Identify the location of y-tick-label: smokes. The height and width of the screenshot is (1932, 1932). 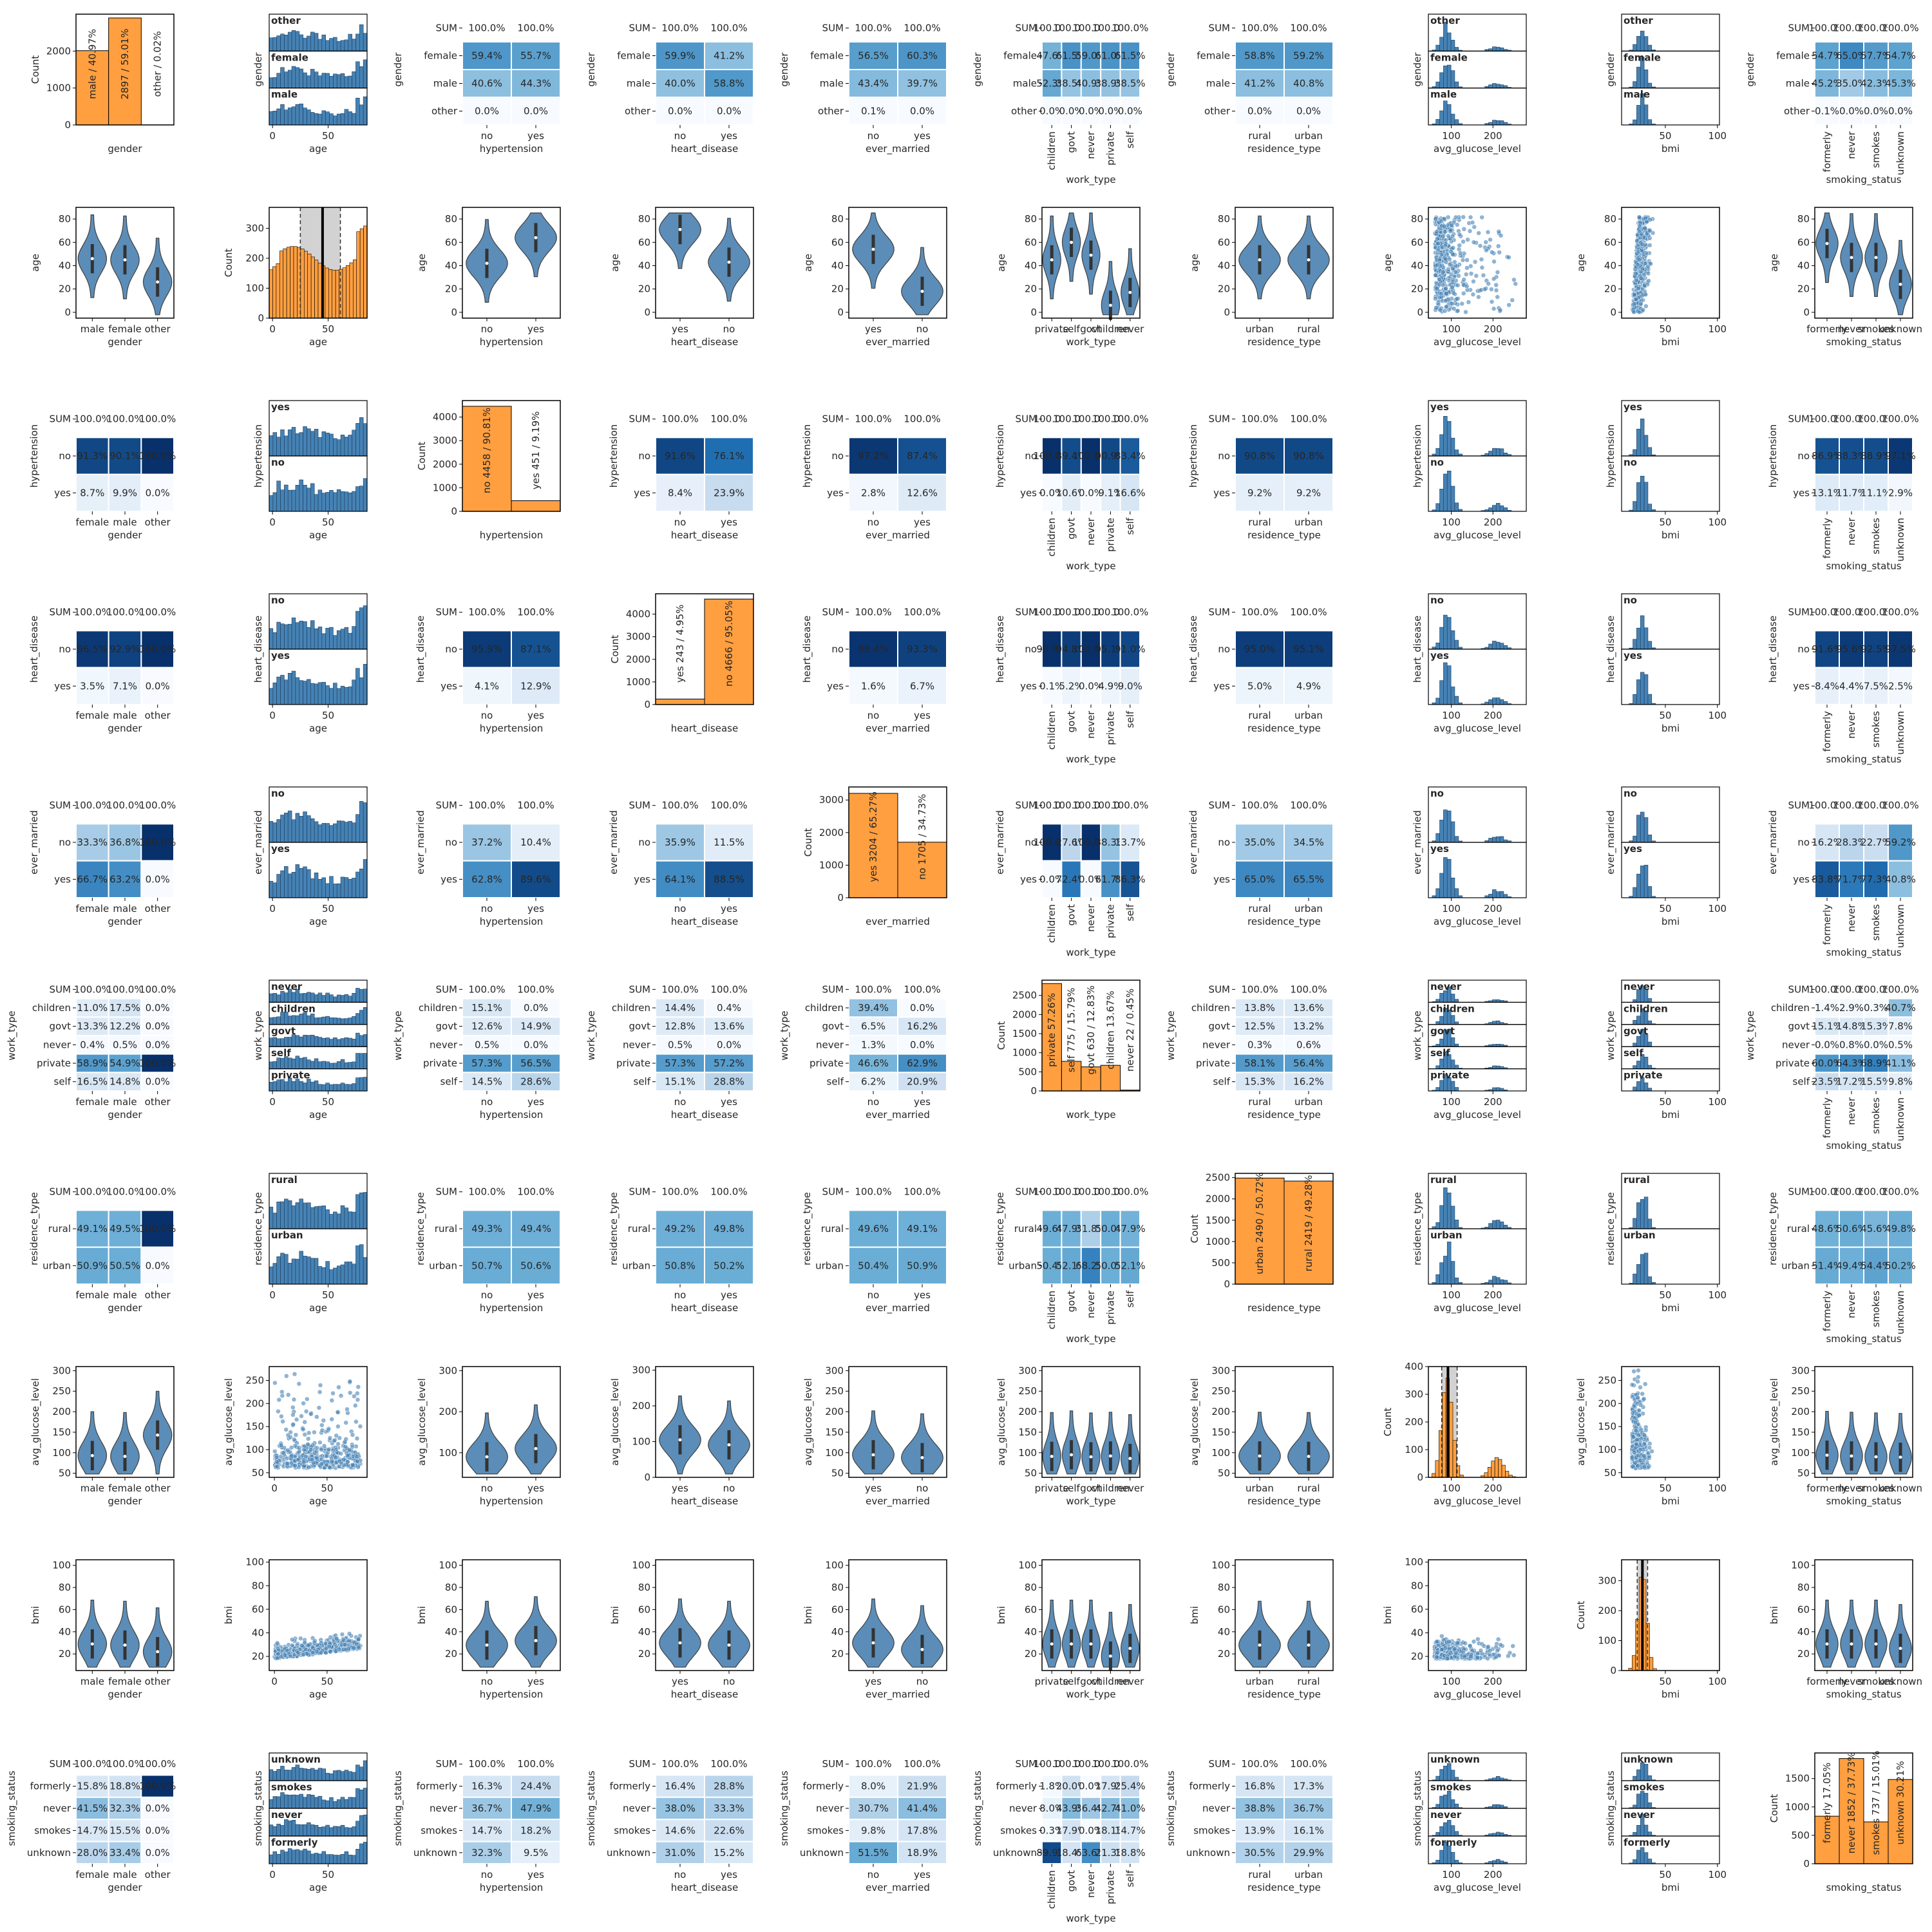
(825, 1830).